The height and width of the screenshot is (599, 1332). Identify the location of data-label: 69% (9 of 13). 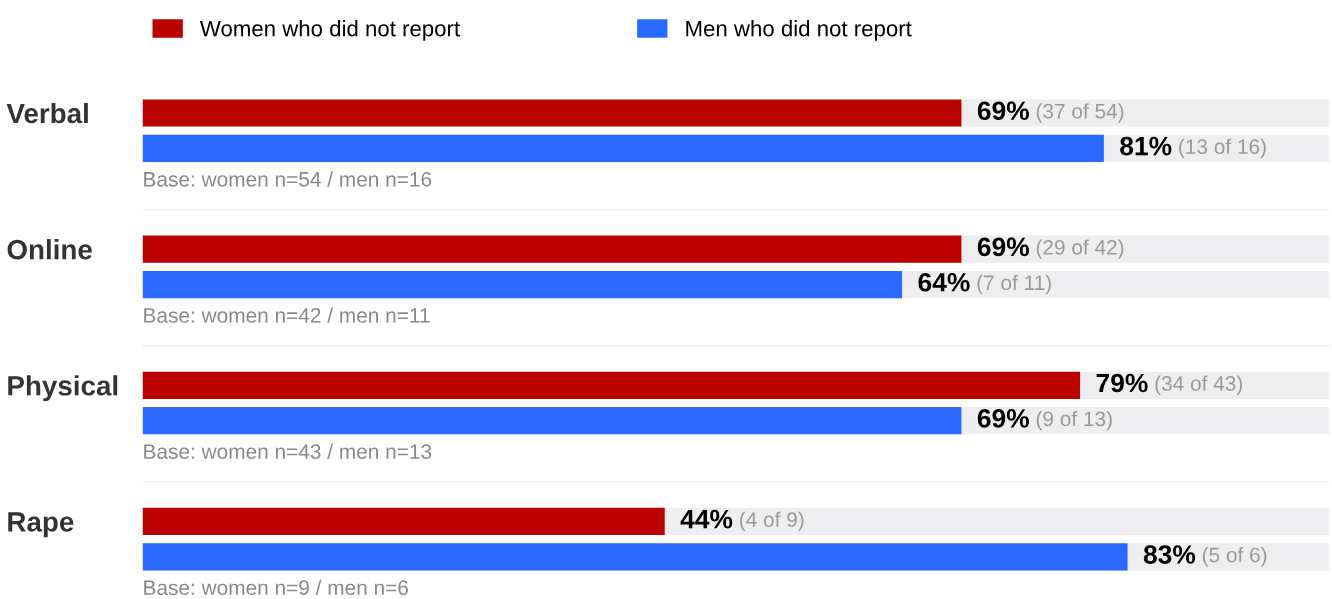
(1044, 420).